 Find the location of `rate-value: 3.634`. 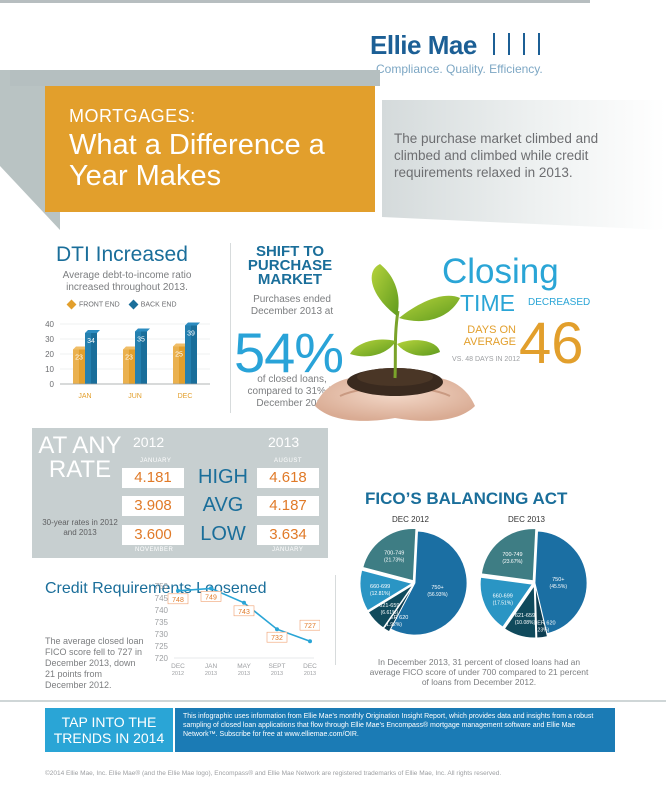

rate-value: 3.634 is located at coordinates (288, 535).